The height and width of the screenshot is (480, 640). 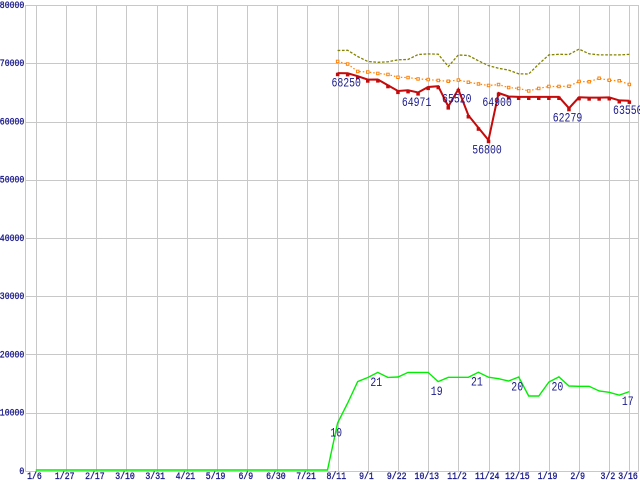 What do you see at coordinates (21, 472) in the screenshot?
I see `svg-text: 0` at bounding box center [21, 472].